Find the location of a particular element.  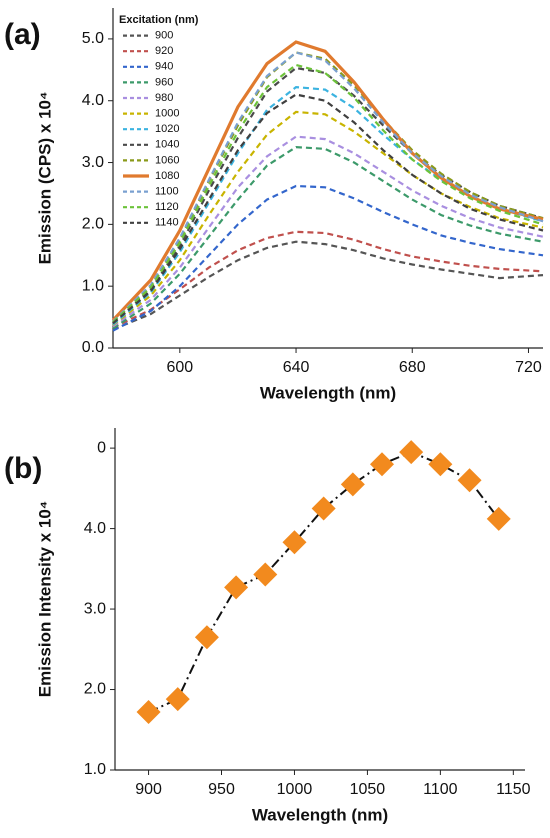

legend-label: 1080 is located at coordinates (167, 176).